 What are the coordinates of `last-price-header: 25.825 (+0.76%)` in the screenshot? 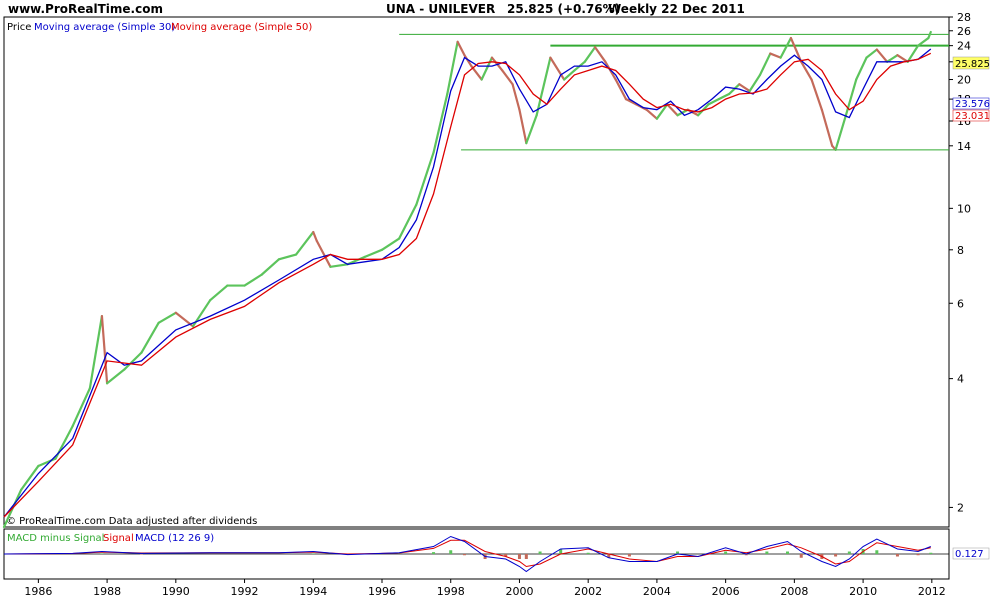 It's located at (563, 9).